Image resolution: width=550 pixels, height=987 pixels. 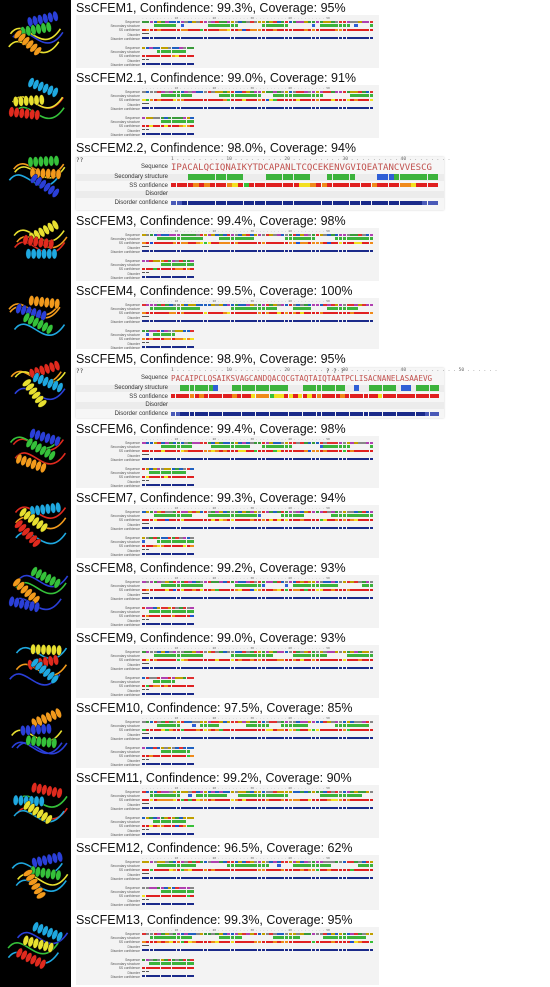 I want to click on track-label-secondary-structure: Secondary structure, so click(x=125, y=822).